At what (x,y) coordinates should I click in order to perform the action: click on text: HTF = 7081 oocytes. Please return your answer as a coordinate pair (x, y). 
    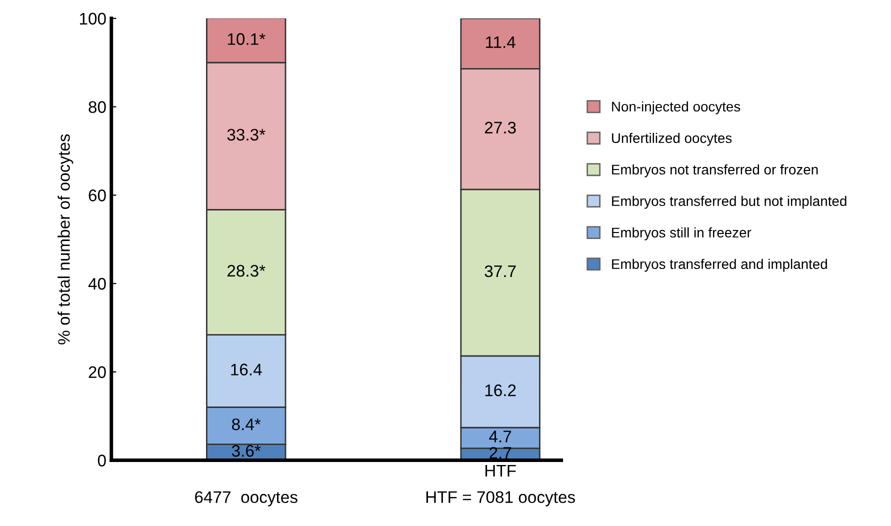
    Looking at the image, I should click on (500, 498).